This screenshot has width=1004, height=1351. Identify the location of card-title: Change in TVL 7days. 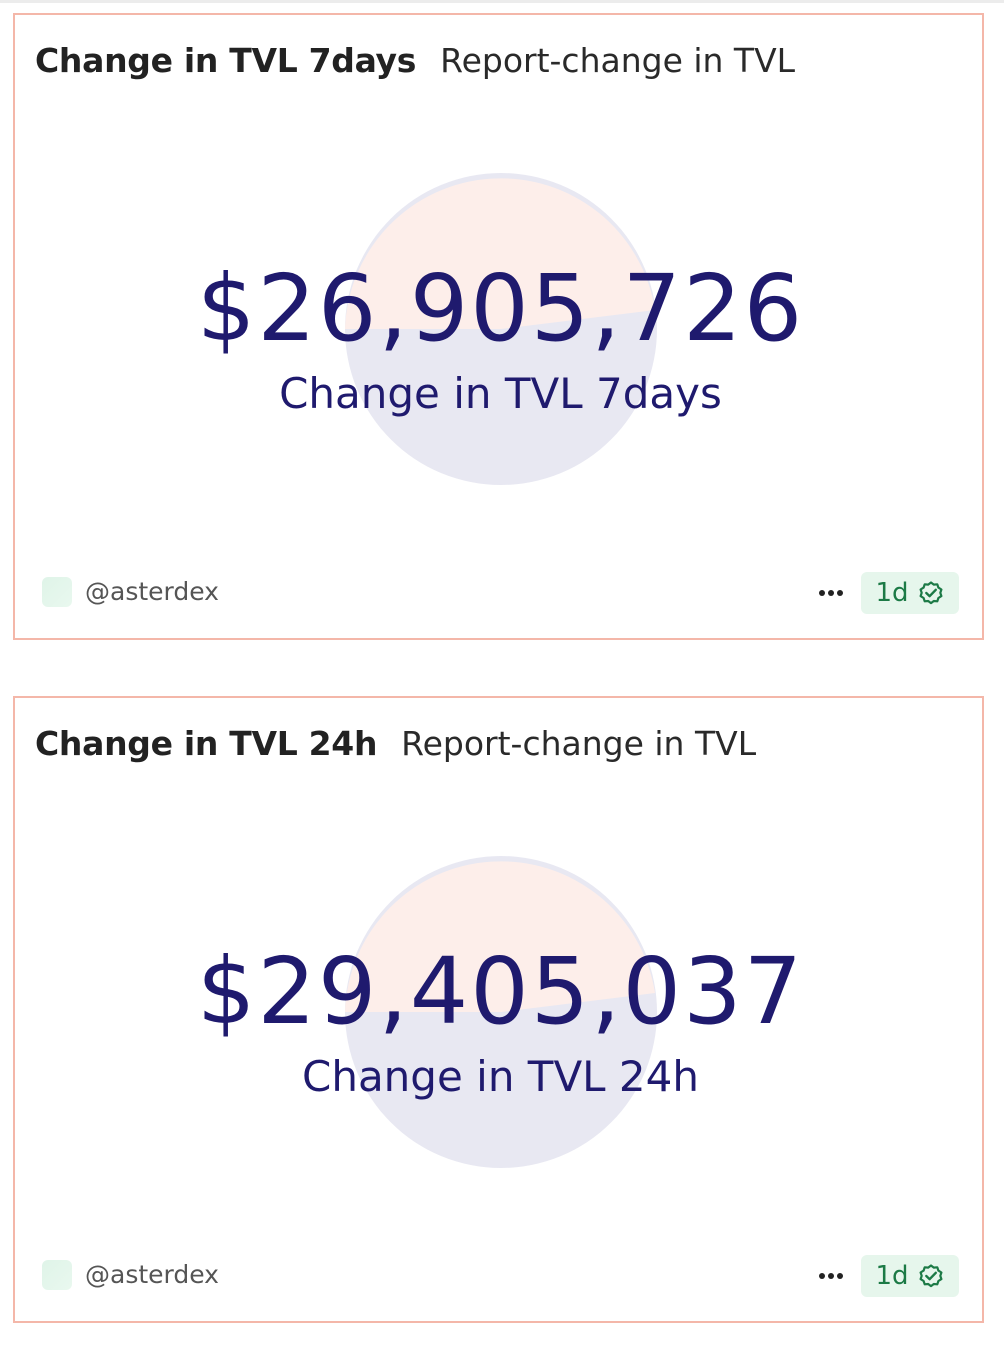
(226, 60).